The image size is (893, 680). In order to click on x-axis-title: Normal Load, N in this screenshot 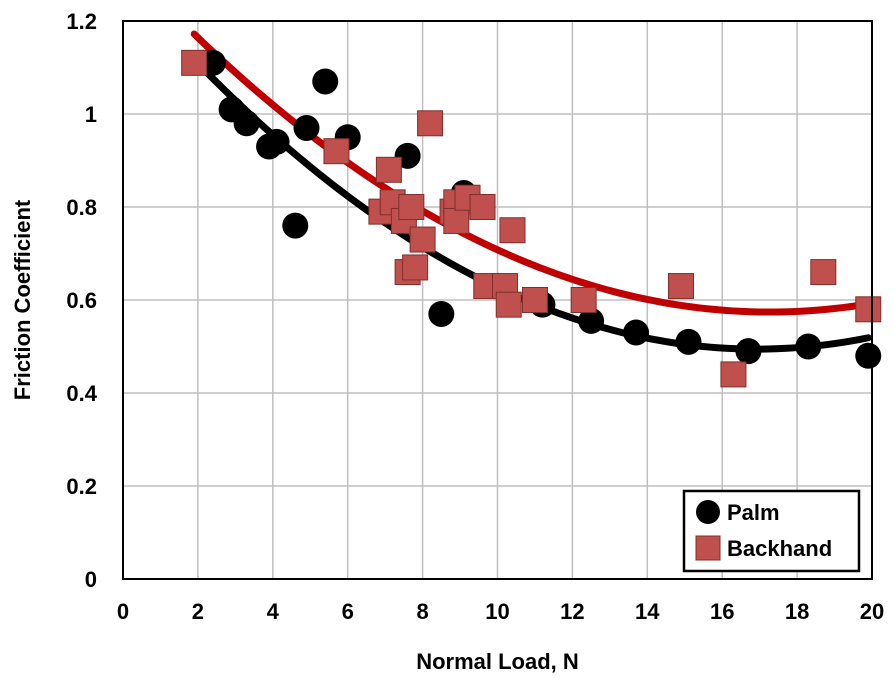, I will do `click(497, 661)`.